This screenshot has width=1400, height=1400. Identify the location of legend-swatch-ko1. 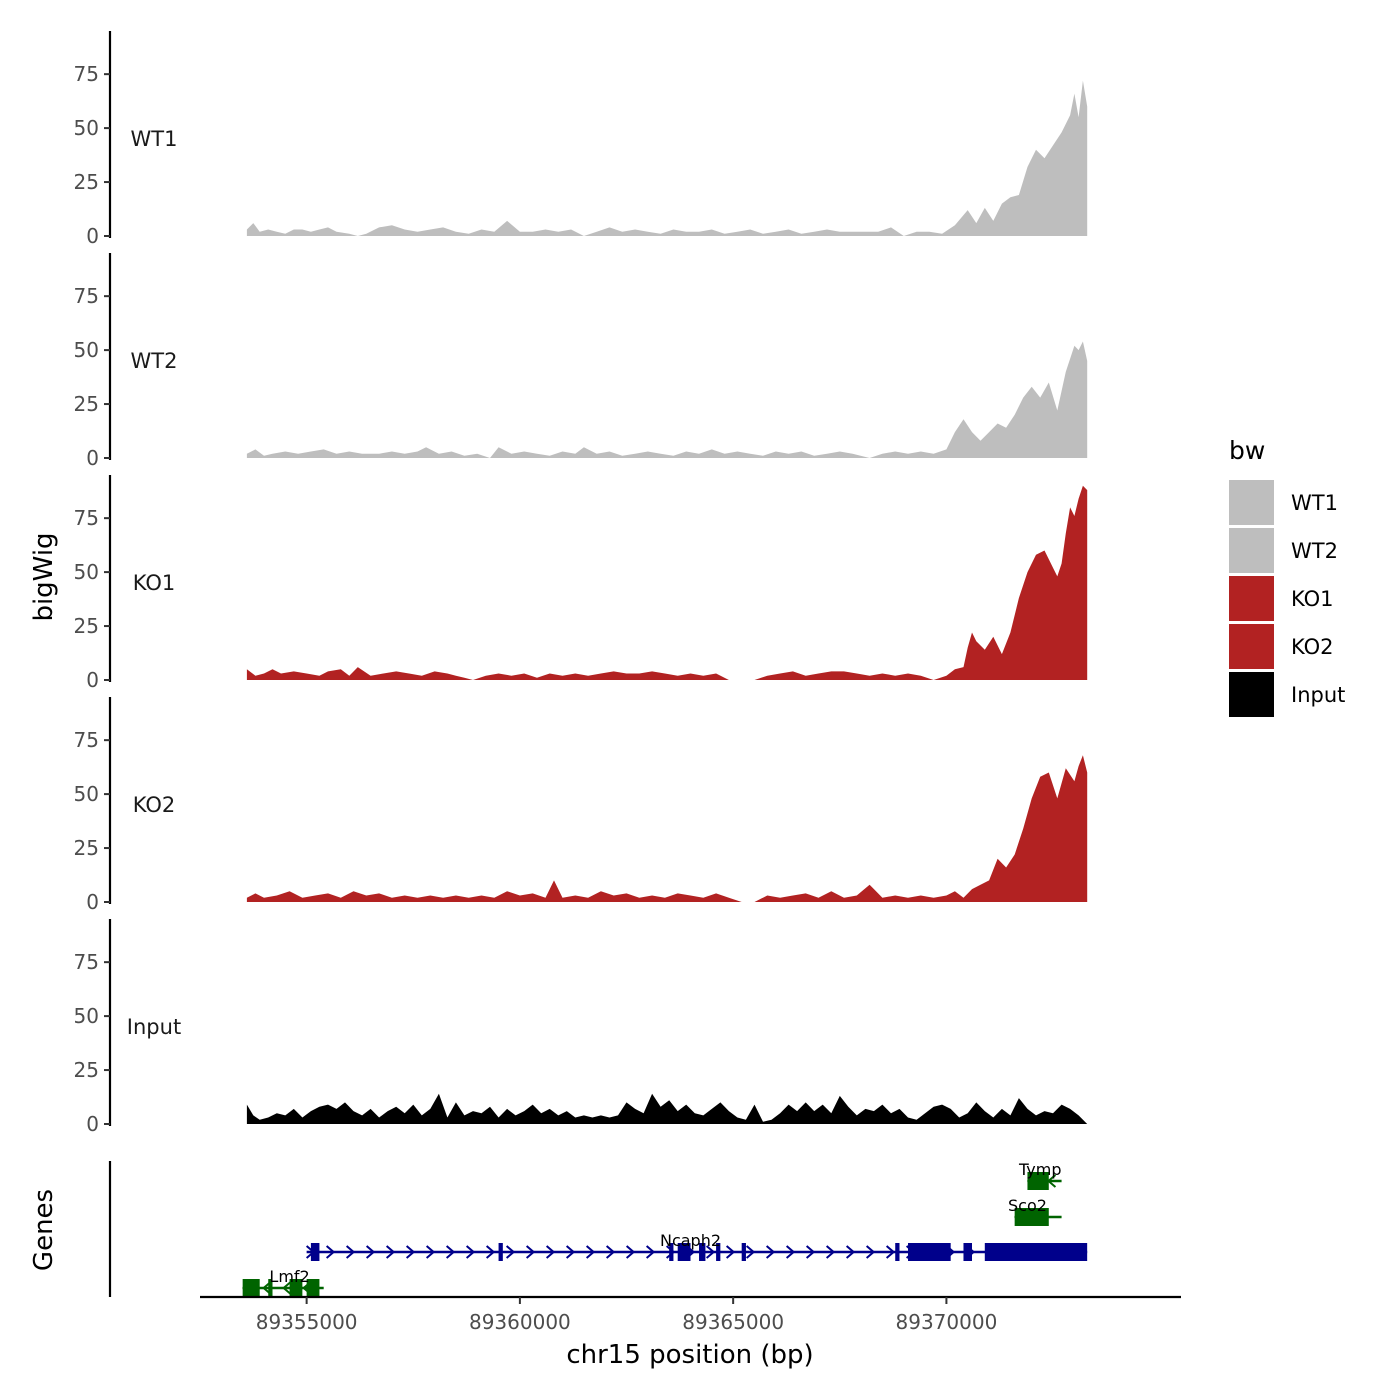
(1251, 598).